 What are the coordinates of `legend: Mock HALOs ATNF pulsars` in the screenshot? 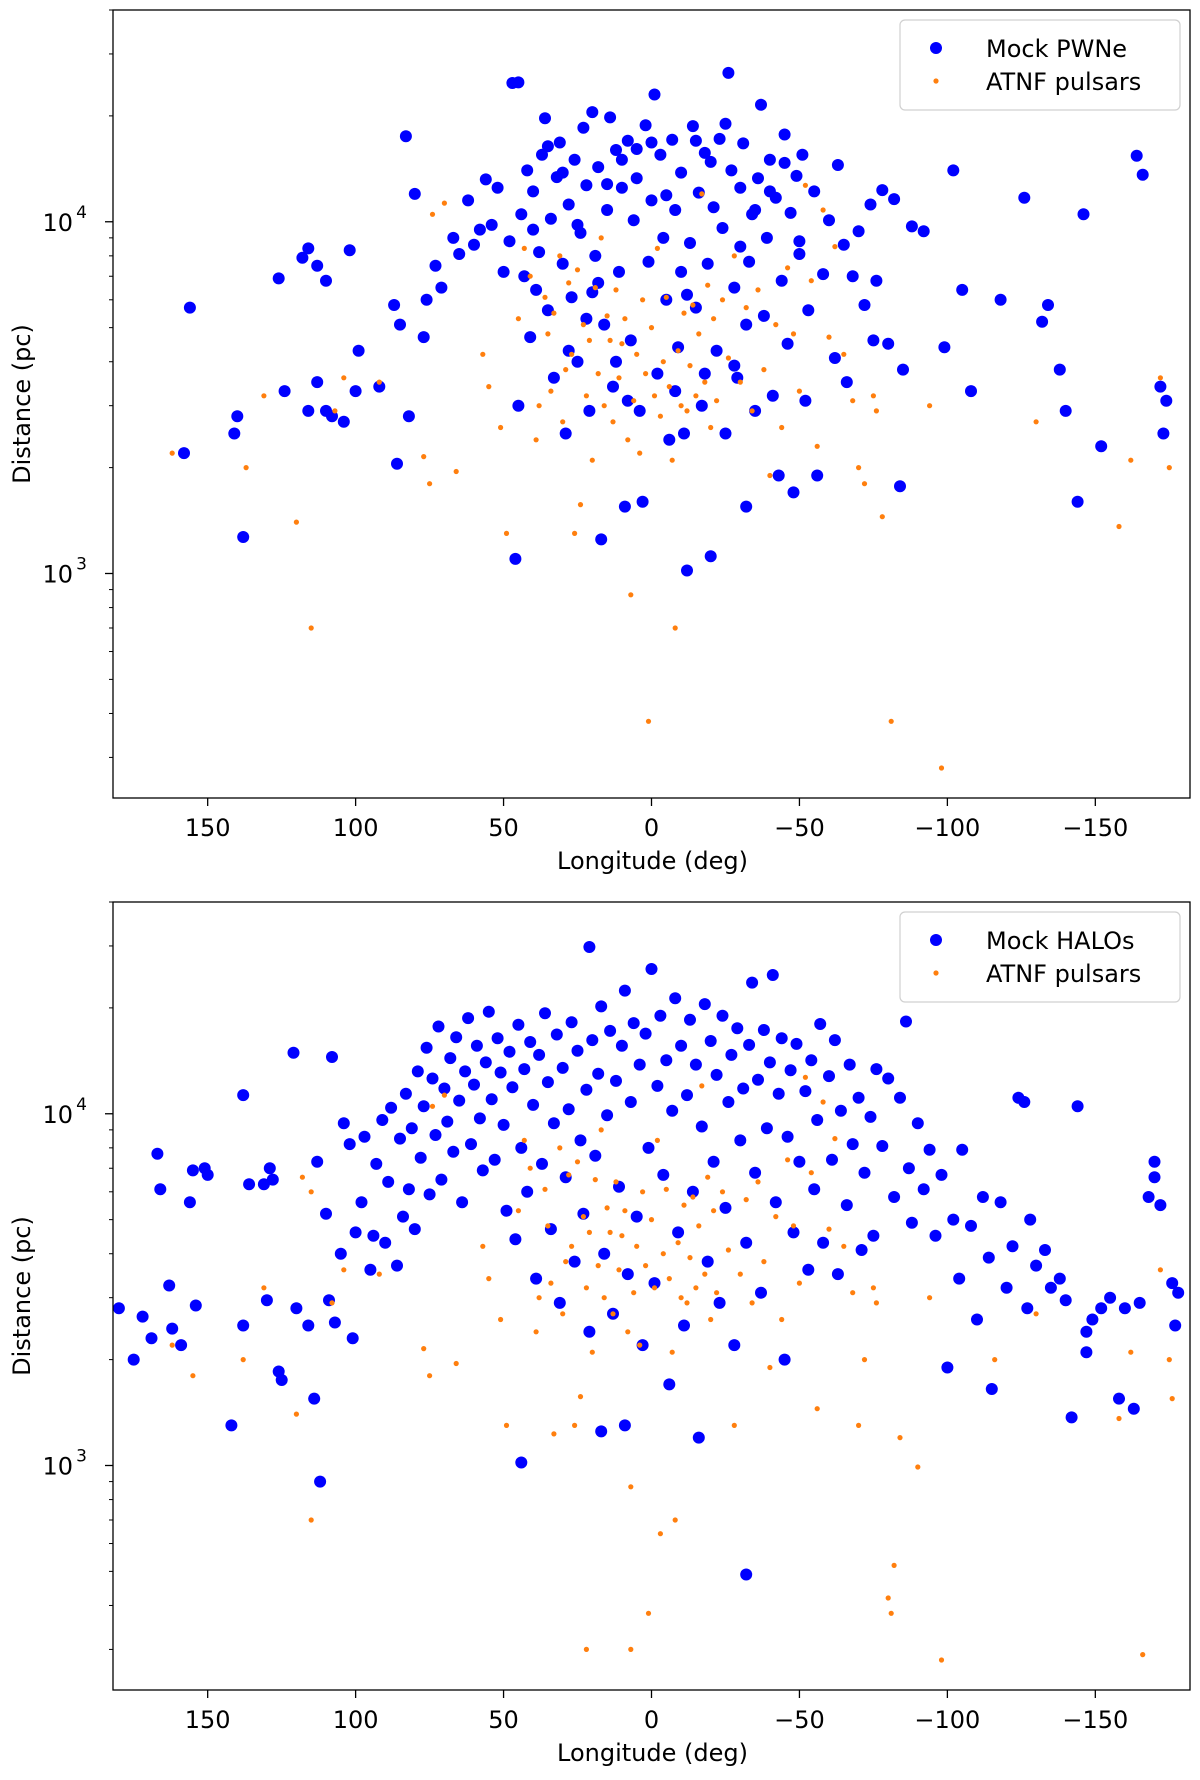 It's located at (1040, 957).